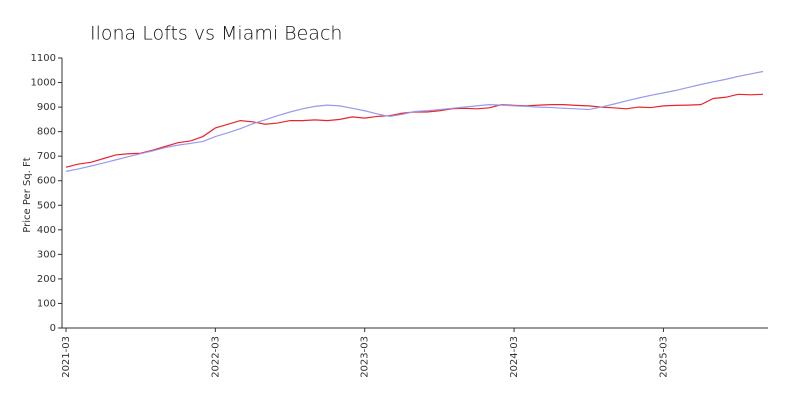  What do you see at coordinates (43, 83) in the screenshot?
I see `y-tick-label: 1000` at bounding box center [43, 83].